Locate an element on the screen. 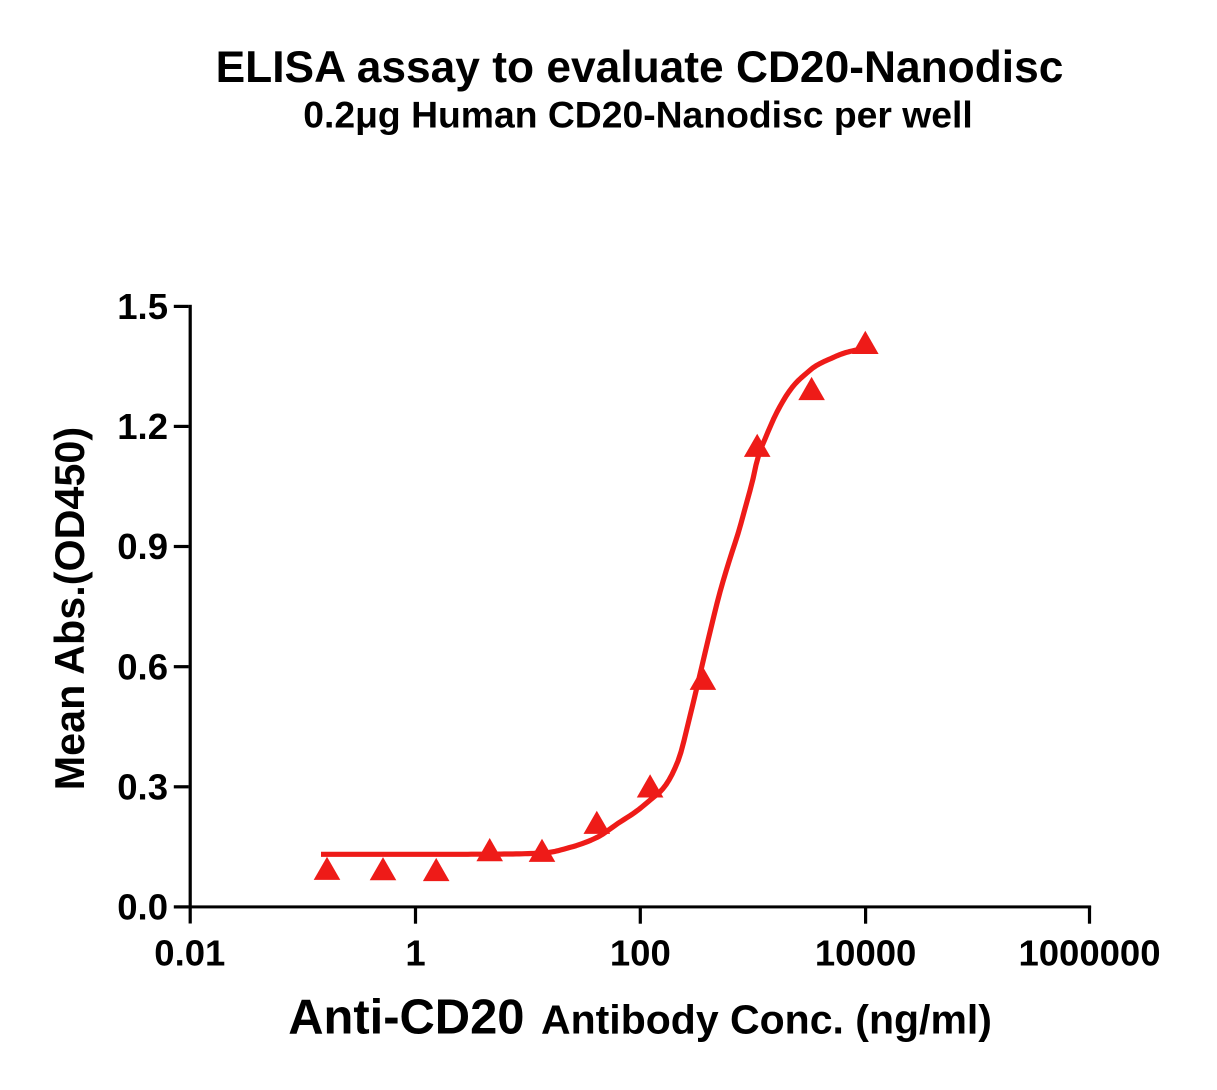 Image resolution: width=1217 pixels, height=1090 pixels. svg-text: 100 is located at coordinates (640, 953).